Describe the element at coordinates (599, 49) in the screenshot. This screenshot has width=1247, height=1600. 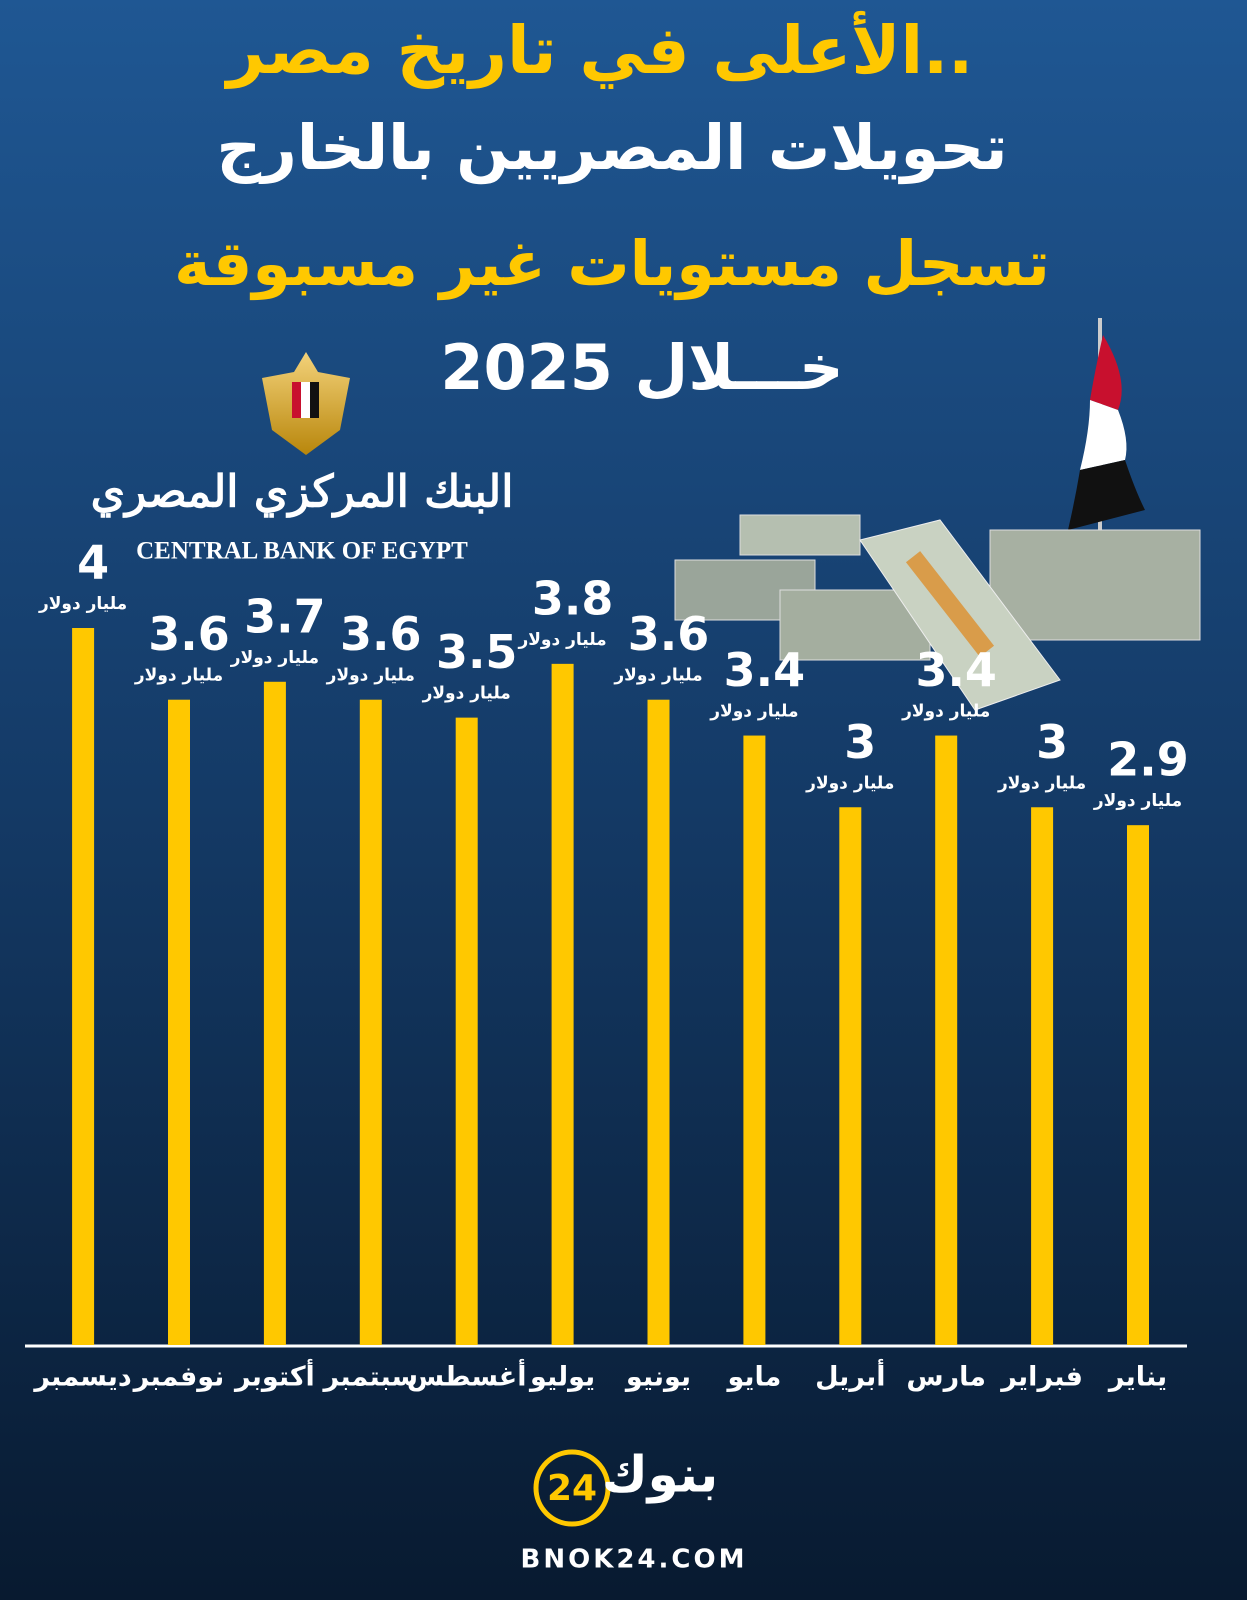
I see `title: الأعلى في تاريخ مصر..` at that location.